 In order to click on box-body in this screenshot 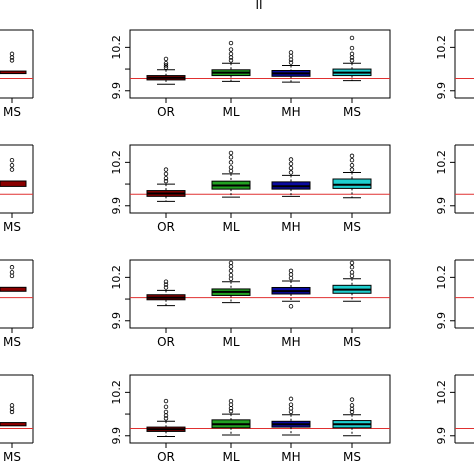, I will do `click(352, 183)`.